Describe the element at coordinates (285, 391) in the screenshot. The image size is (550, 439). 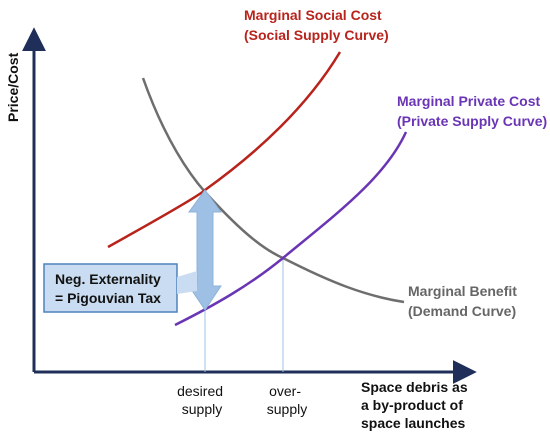
I see `over-supply-line-1: over-` at that location.